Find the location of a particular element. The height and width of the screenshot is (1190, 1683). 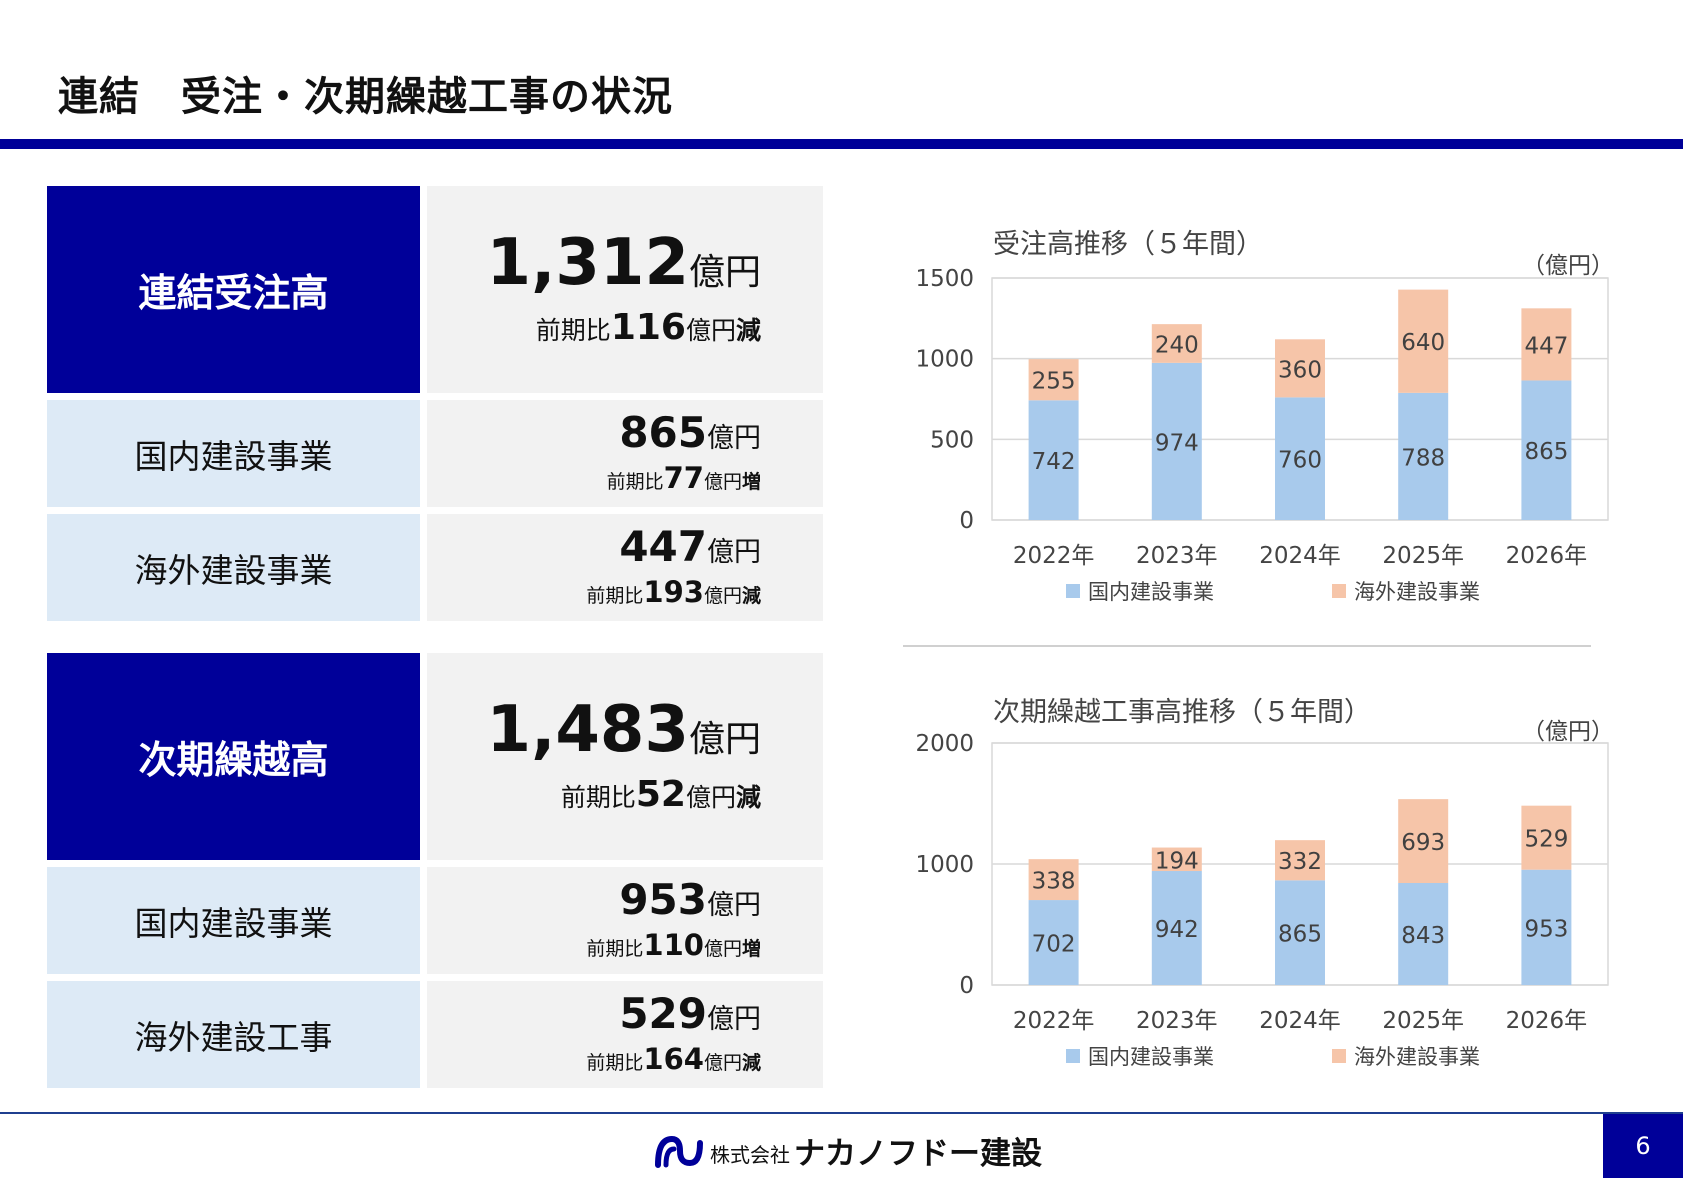

data-label: 843 is located at coordinates (1423, 936).